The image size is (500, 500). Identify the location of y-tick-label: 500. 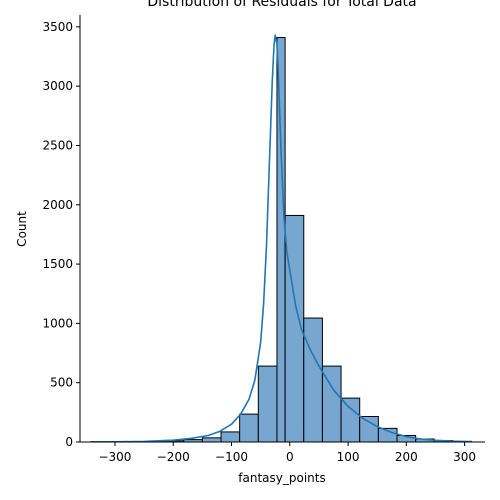
(61, 383).